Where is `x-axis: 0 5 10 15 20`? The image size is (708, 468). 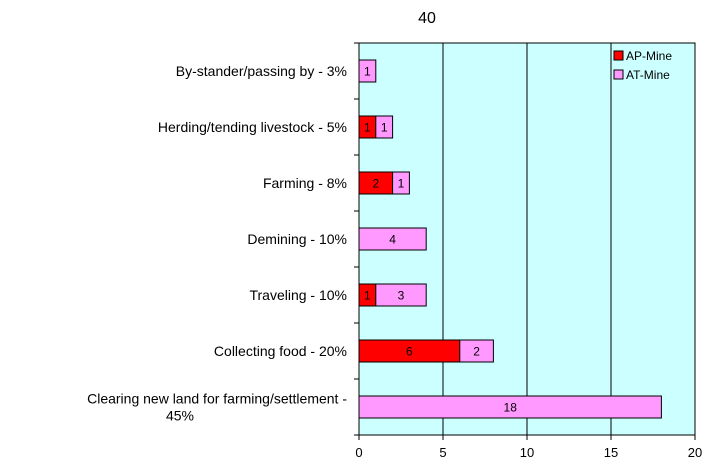 x-axis: 0 5 10 15 20 is located at coordinates (528, 447).